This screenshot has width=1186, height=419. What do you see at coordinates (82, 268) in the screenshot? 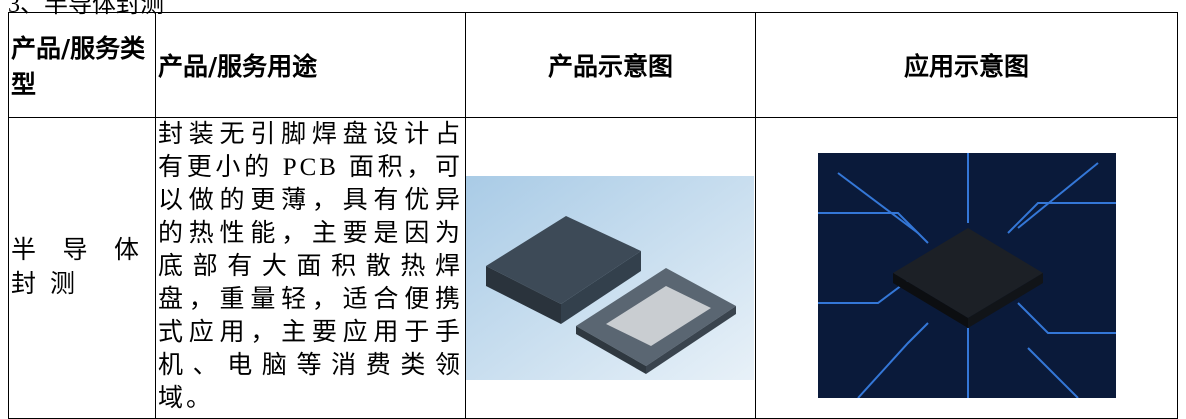
I see `type-cell: 半导体封测` at bounding box center [82, 268].